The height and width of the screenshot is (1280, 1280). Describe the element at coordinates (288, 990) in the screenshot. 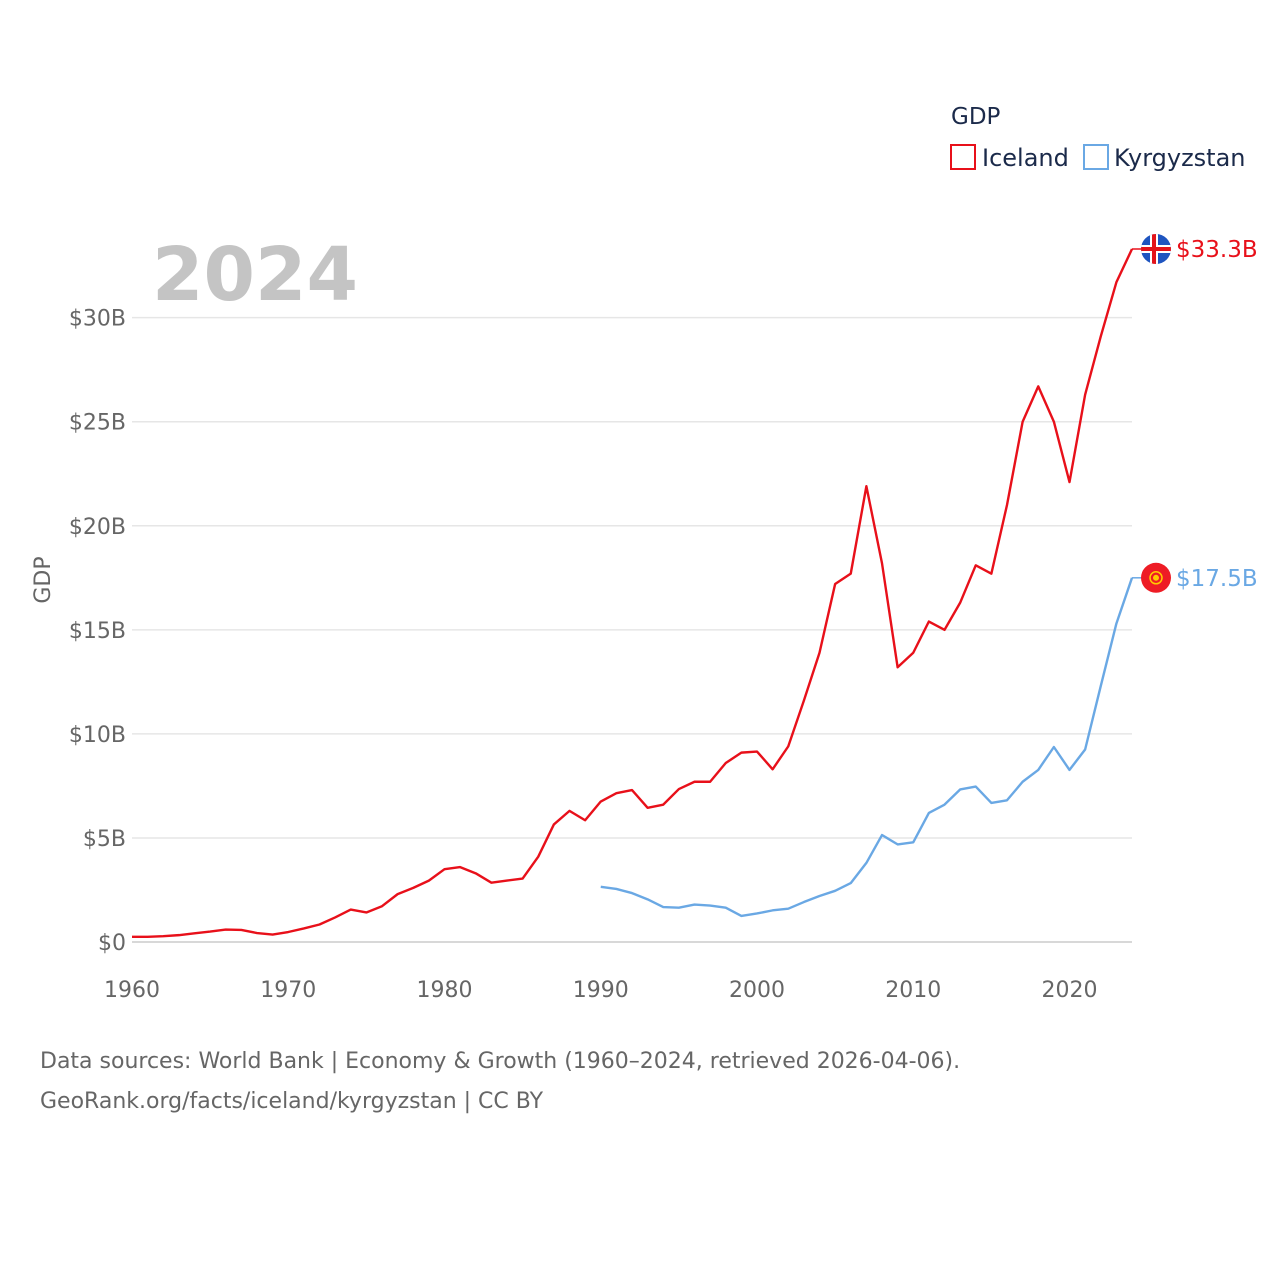

I see `x-tick-label: 1970` at that location.